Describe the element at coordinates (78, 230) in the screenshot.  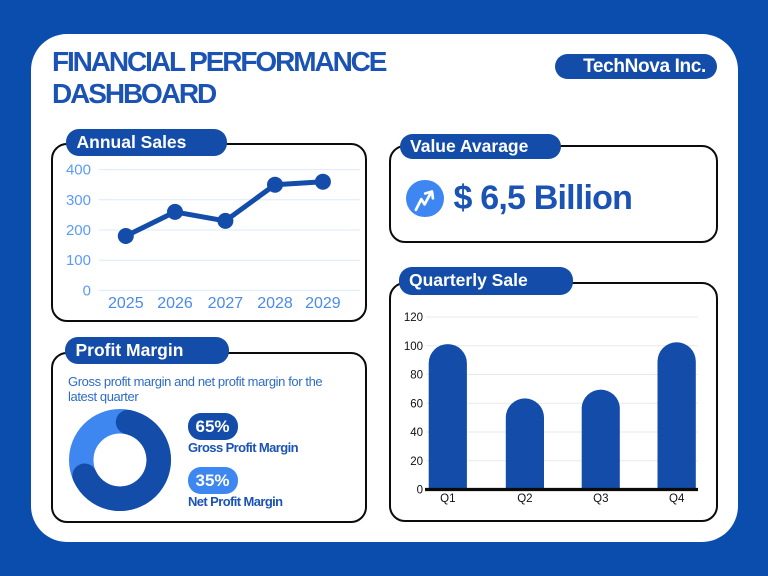
I see `svg-text: 200` at that location.